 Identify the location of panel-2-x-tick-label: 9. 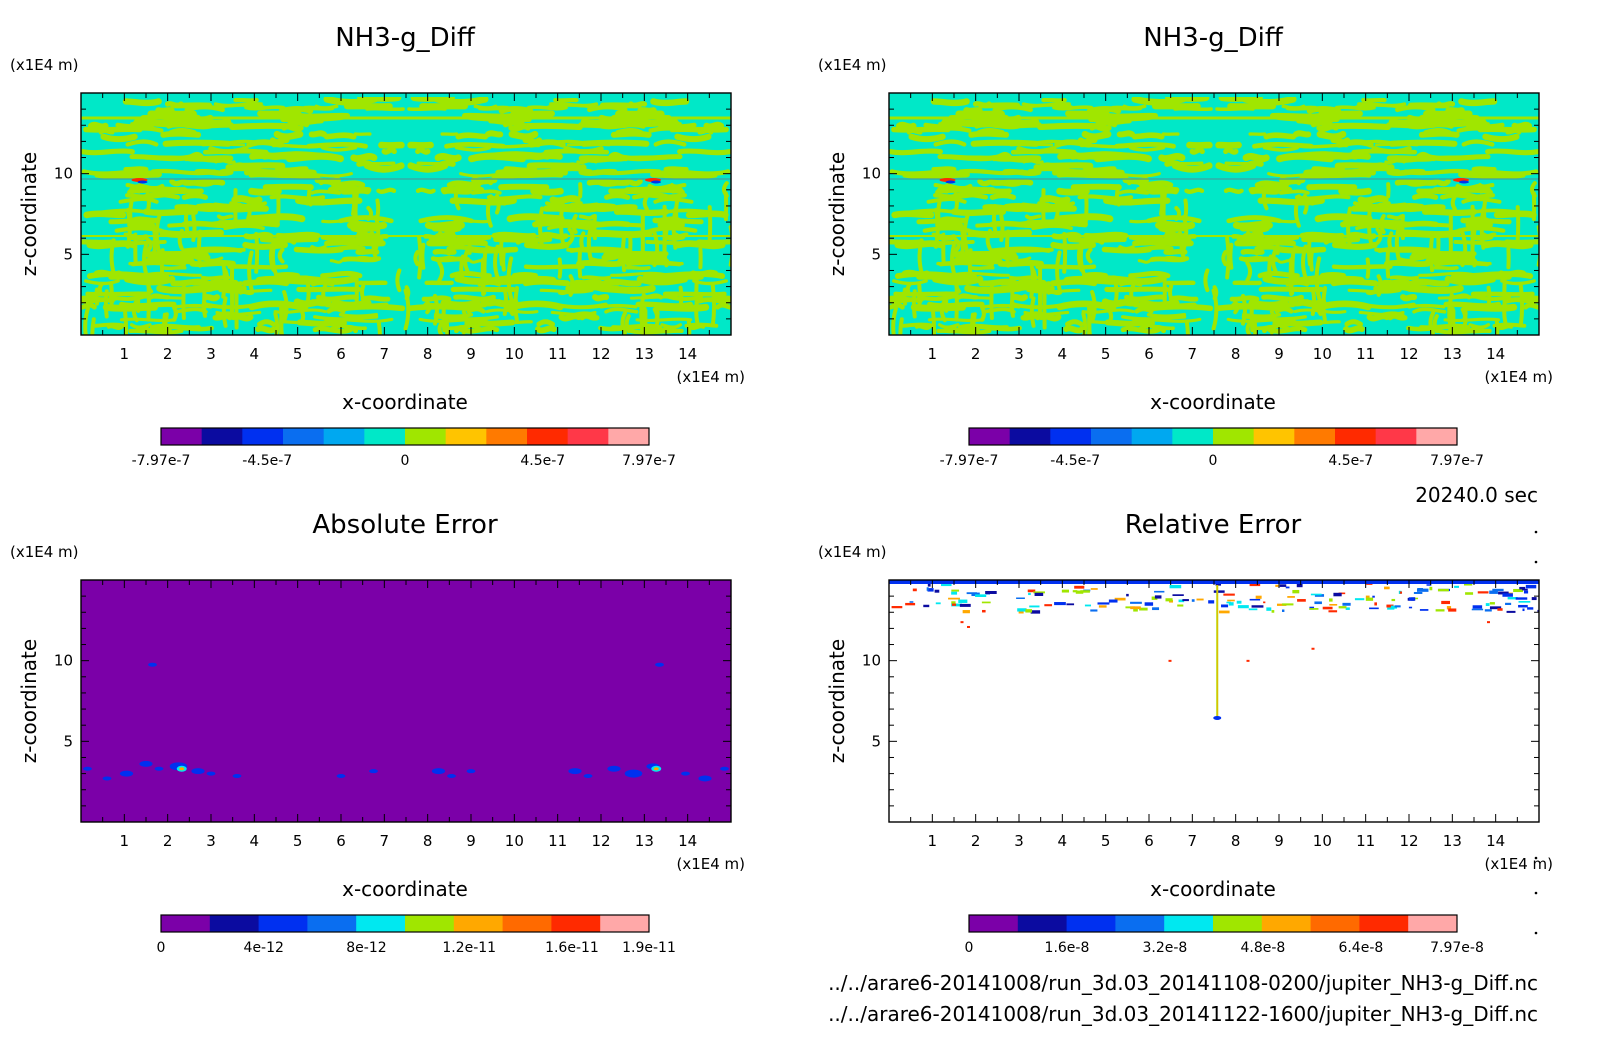
(1279, 354).